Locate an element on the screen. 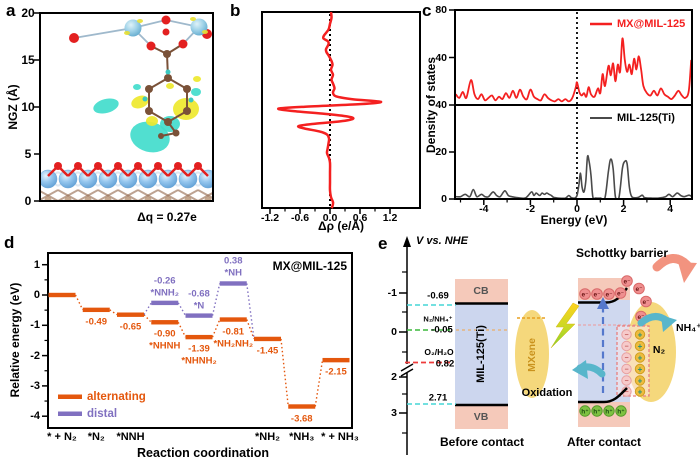  panel-c-plot is located at coordinates (571, 107).